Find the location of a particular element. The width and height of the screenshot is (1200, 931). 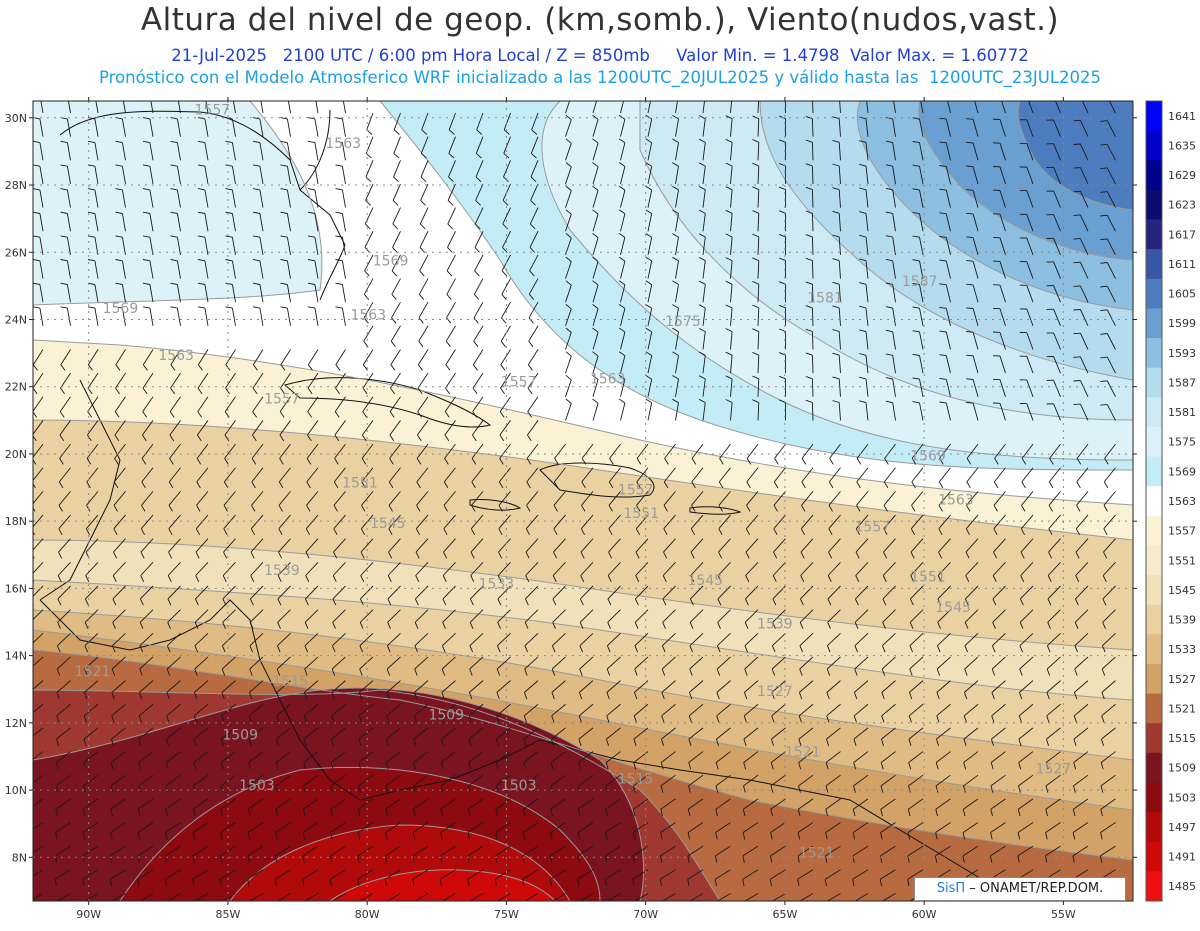

lat-label: 14N is located at coordinates (16, 656).